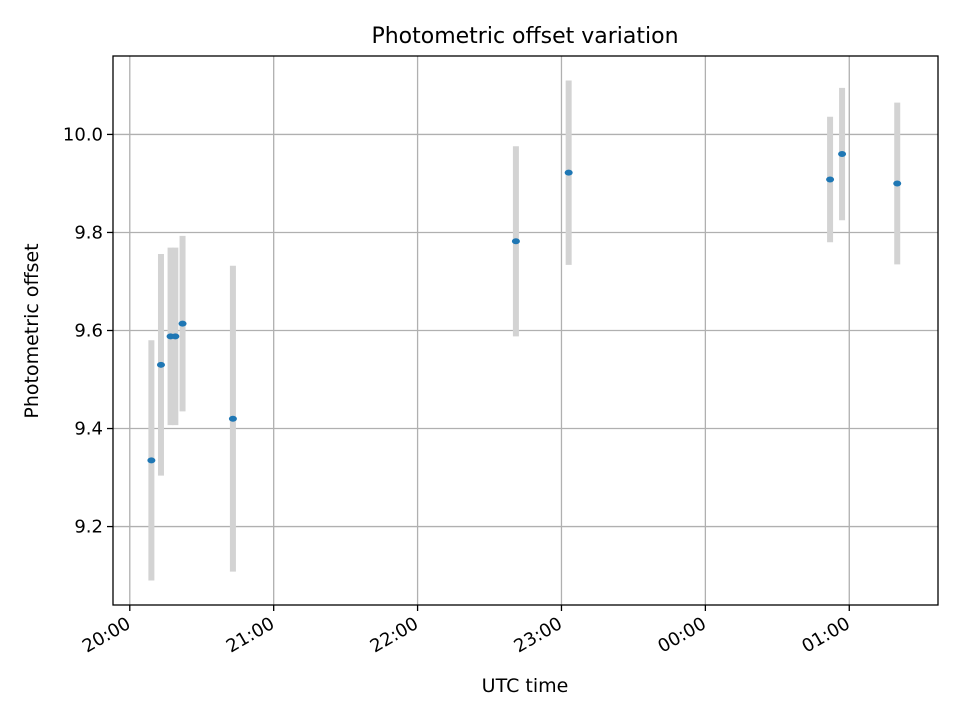 This screenshot has height=720, width=960. What do you see at coordinates (825, 635) in the screenshot?
I see `x-tick-label: 01:00` at bounding box center [825, 635].